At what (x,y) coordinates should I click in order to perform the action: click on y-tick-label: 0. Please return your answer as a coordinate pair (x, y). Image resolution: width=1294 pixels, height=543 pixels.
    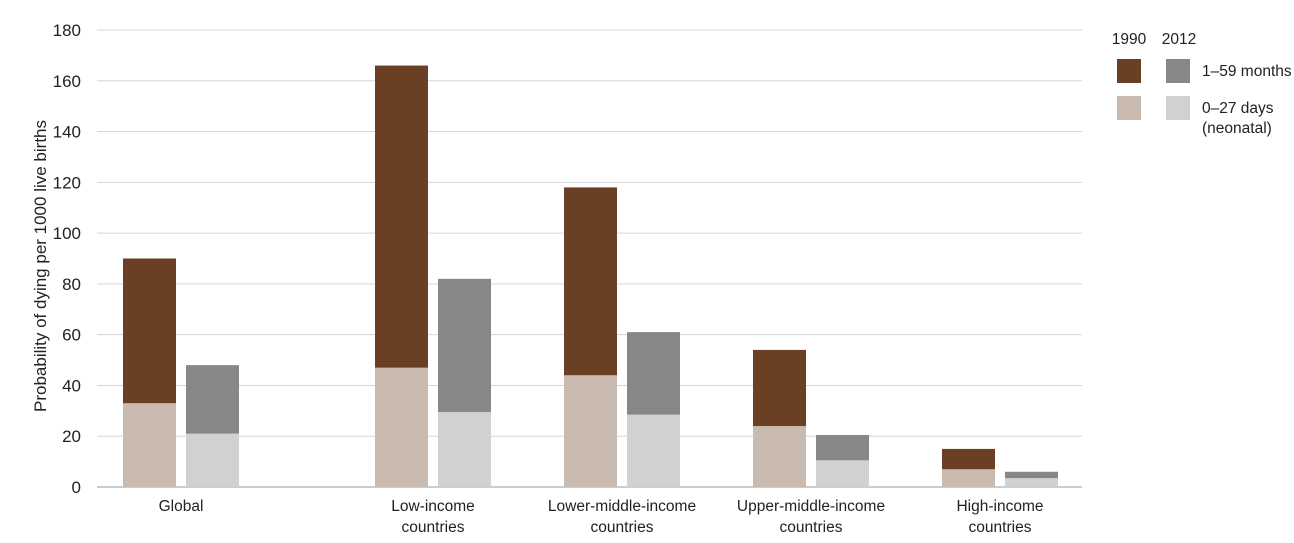
    Looking at the image, I should click on (76, 487).